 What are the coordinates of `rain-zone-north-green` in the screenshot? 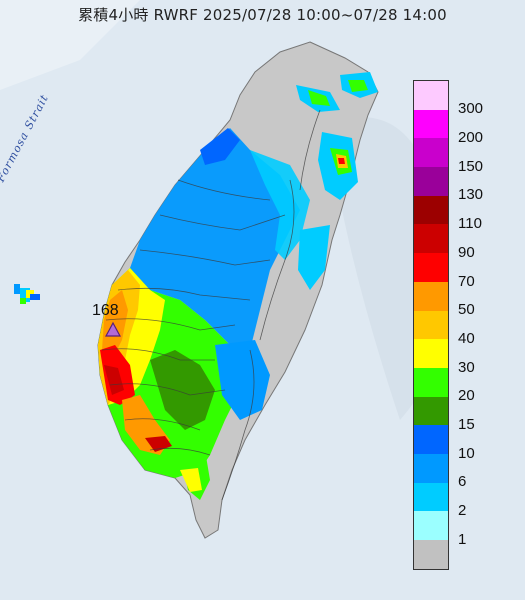 It's located at (319, 98).